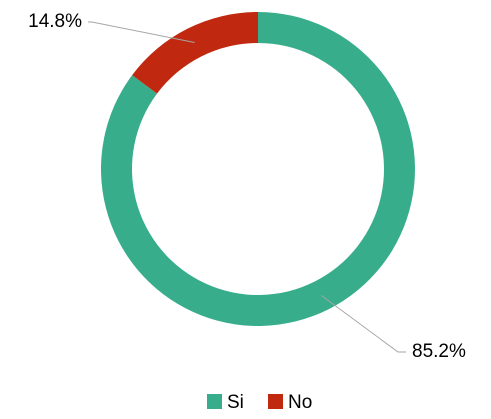 This screenshot has width=491, height=419. I want to click on data-label: 85.2%, so click(439, 351).